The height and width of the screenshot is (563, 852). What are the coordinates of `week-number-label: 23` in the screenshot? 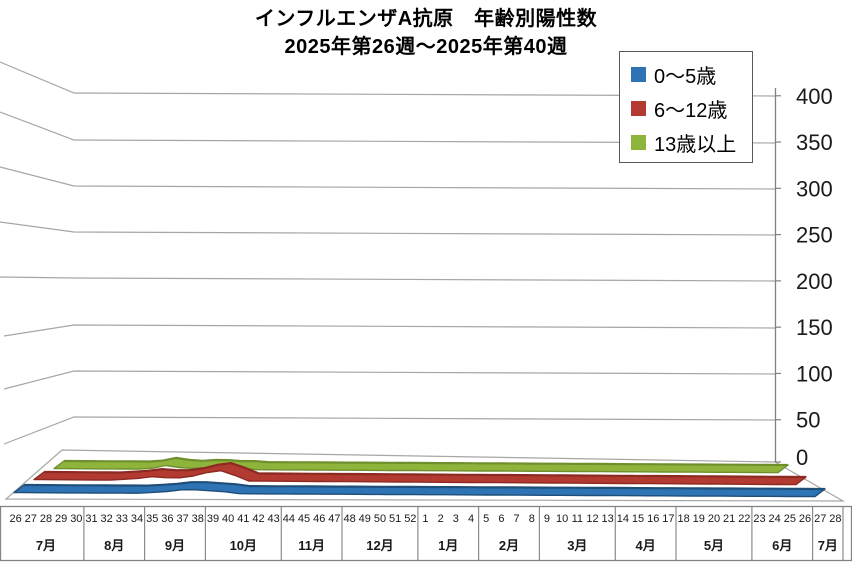 It's located at (759, 519).